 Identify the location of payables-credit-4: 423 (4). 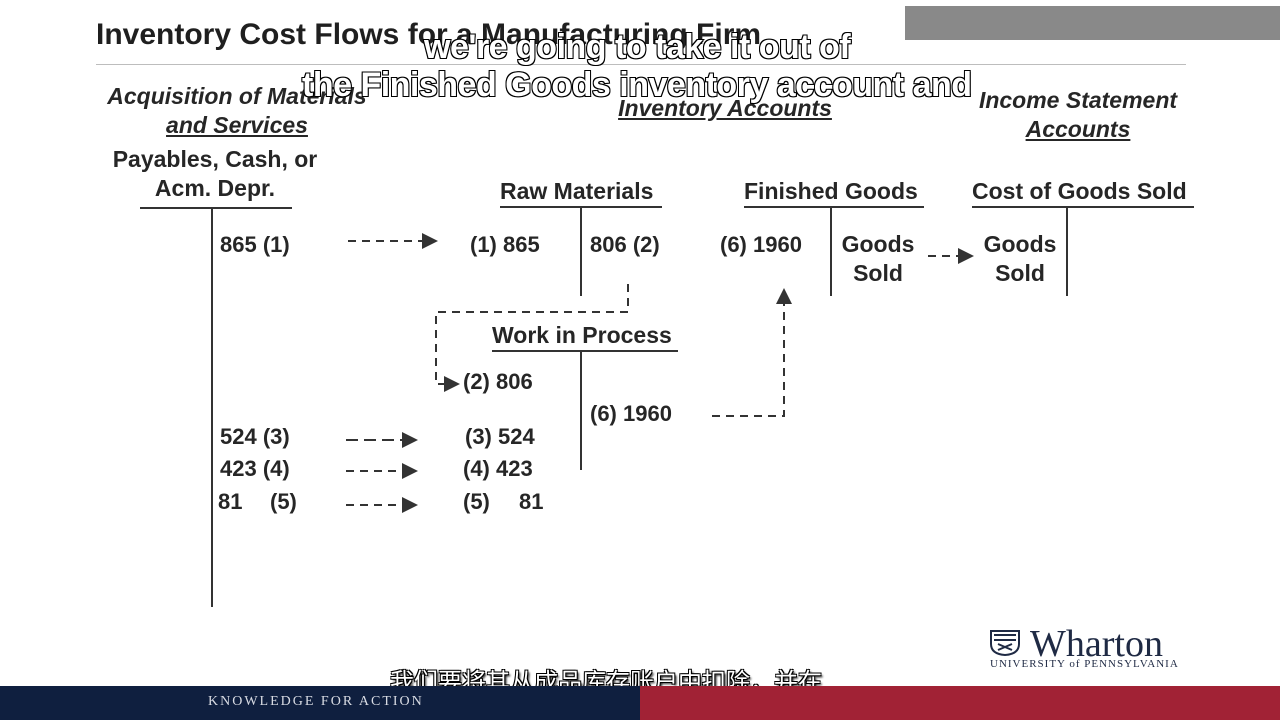
(255, 468).